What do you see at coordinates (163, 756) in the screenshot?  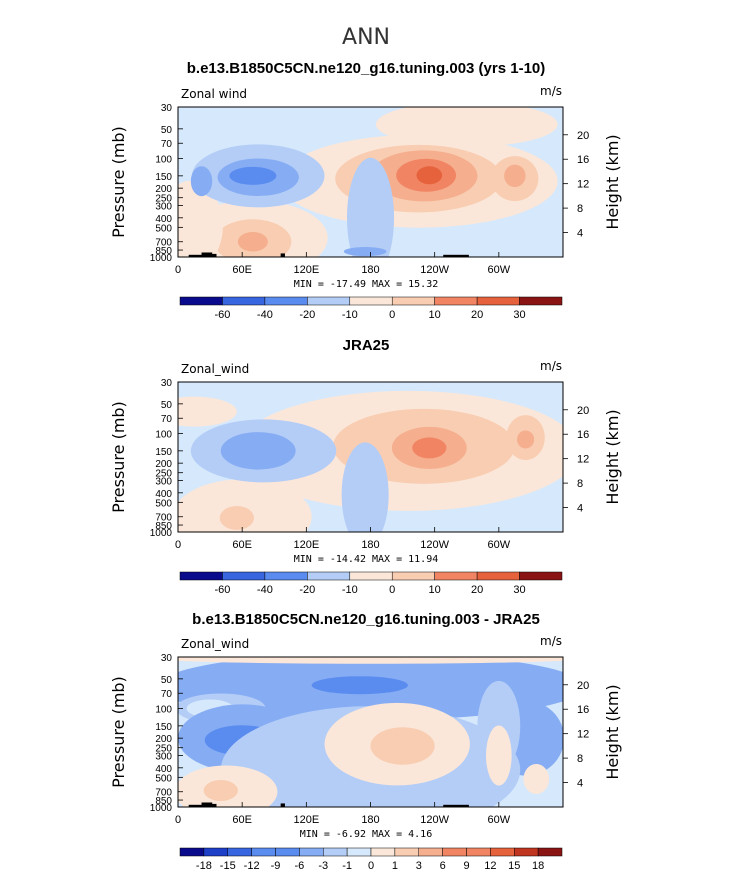 I see `pressure-tick-label: 300` at bounding box center [163, 756].